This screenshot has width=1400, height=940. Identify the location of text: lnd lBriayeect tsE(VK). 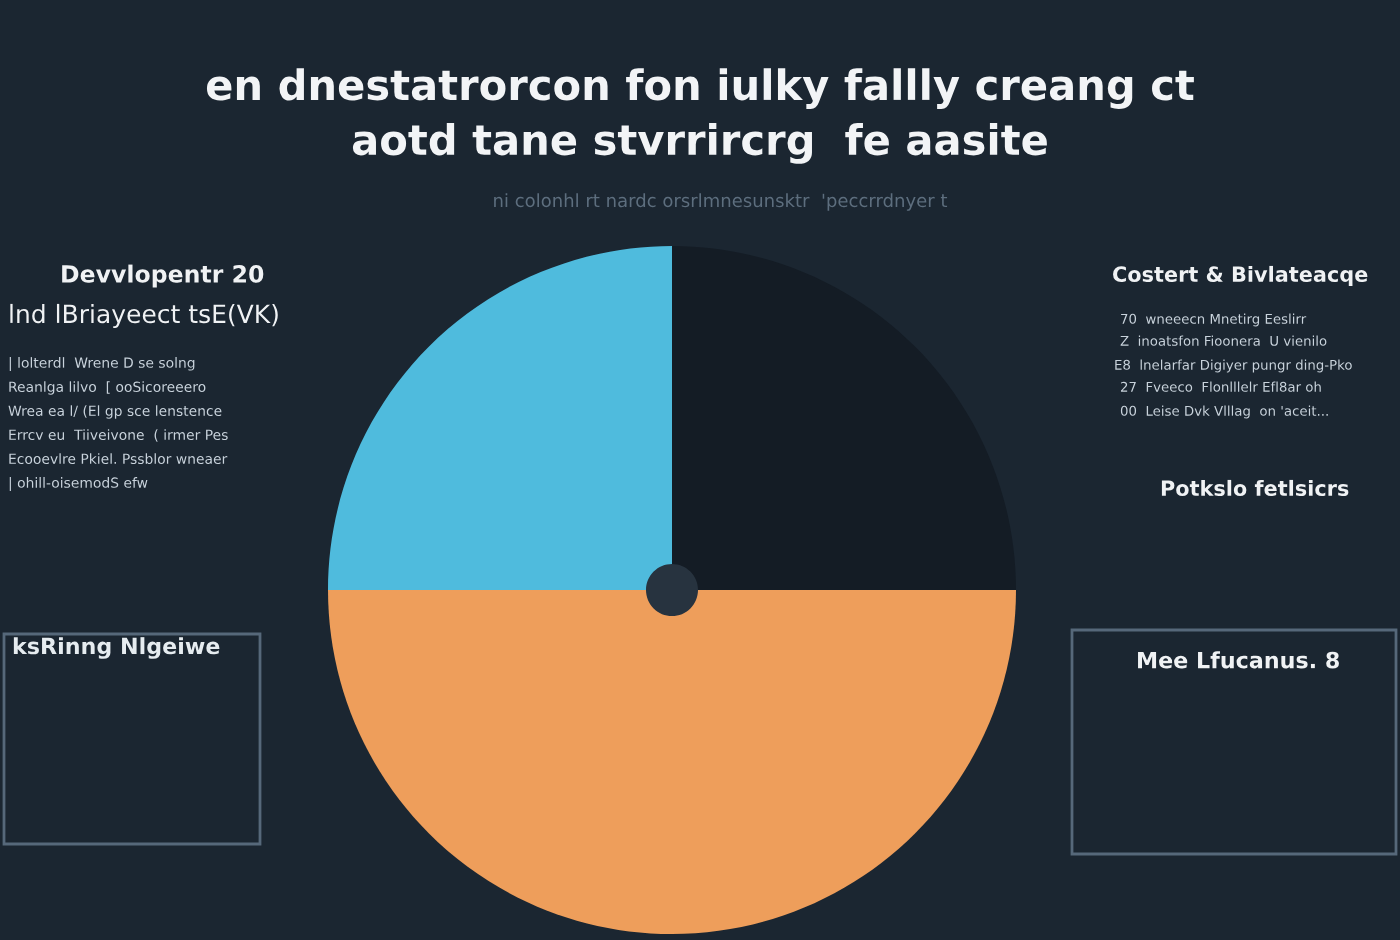
(144, 316).